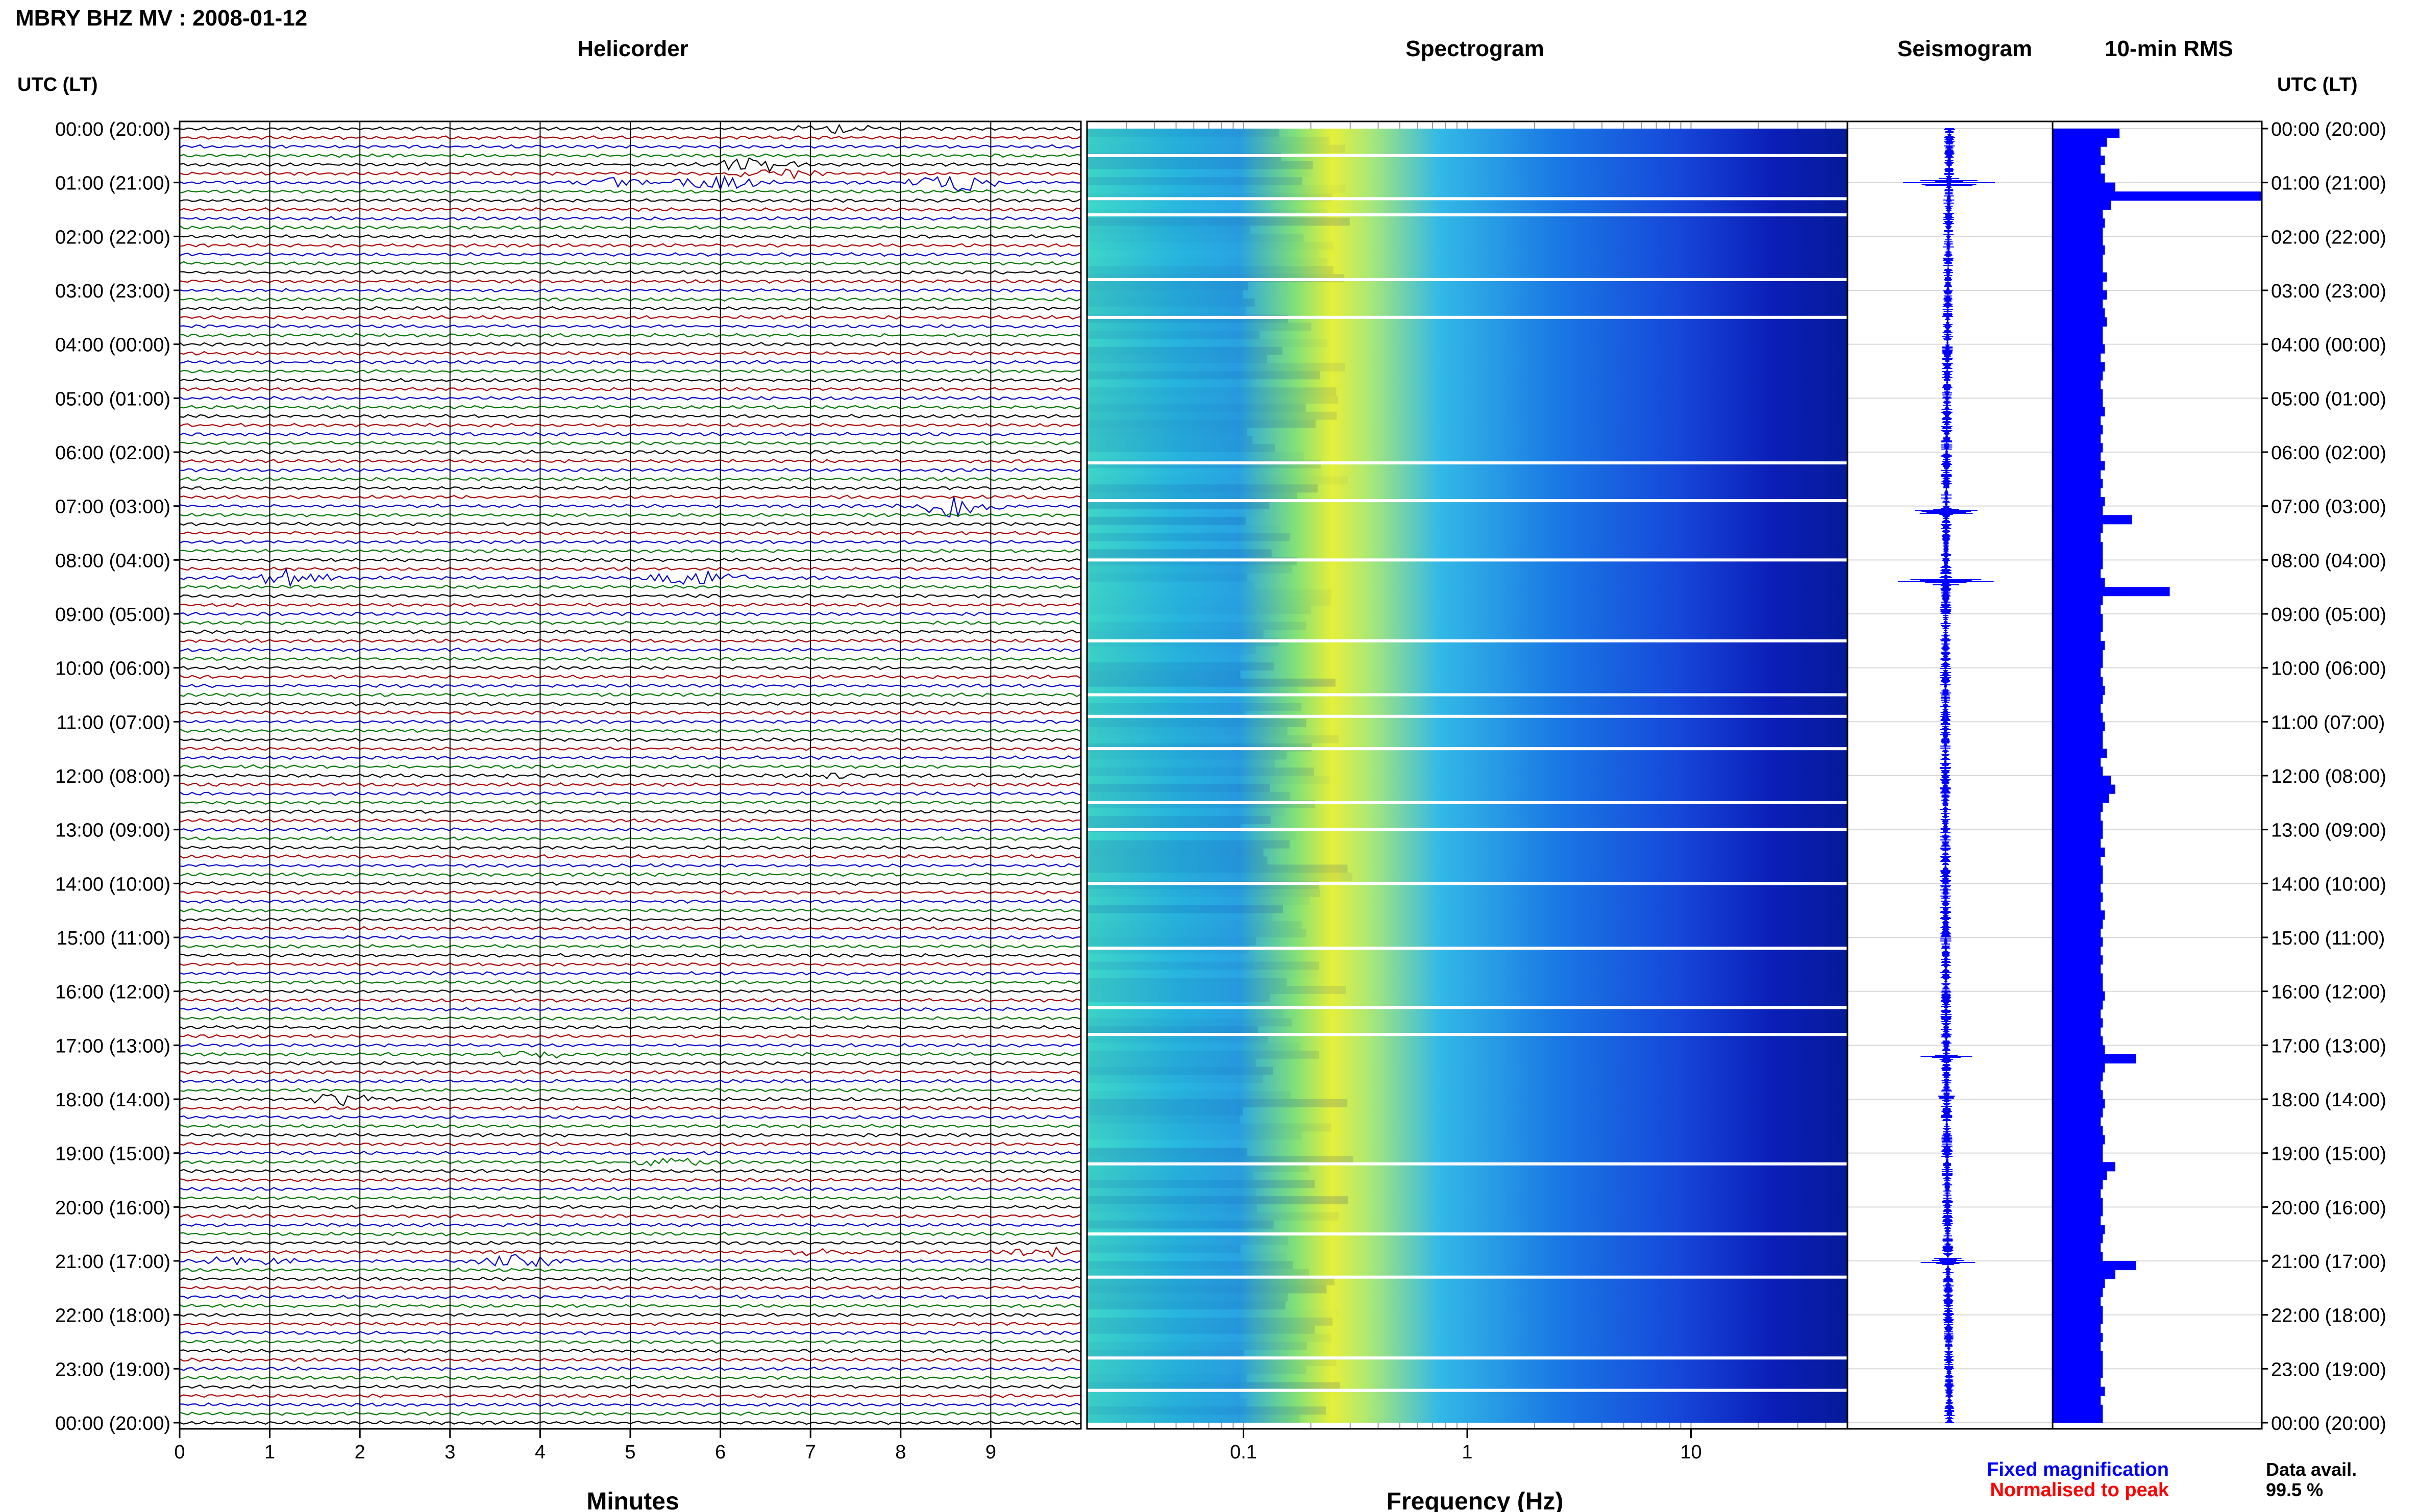  I want to click on spectrogram-title: Spectrogram, so click(1474, 48).